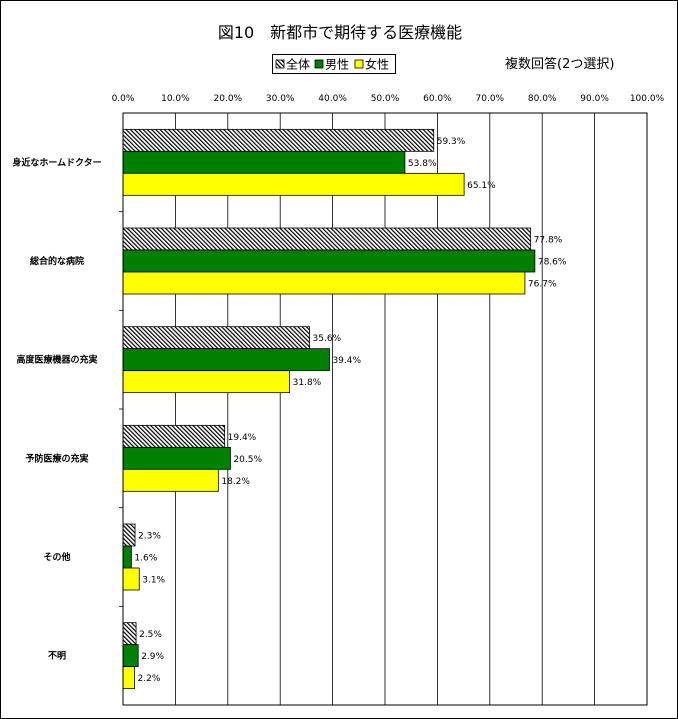  I want to click on data-label-series-1-category-0: 53.8%, so click(422, 164).